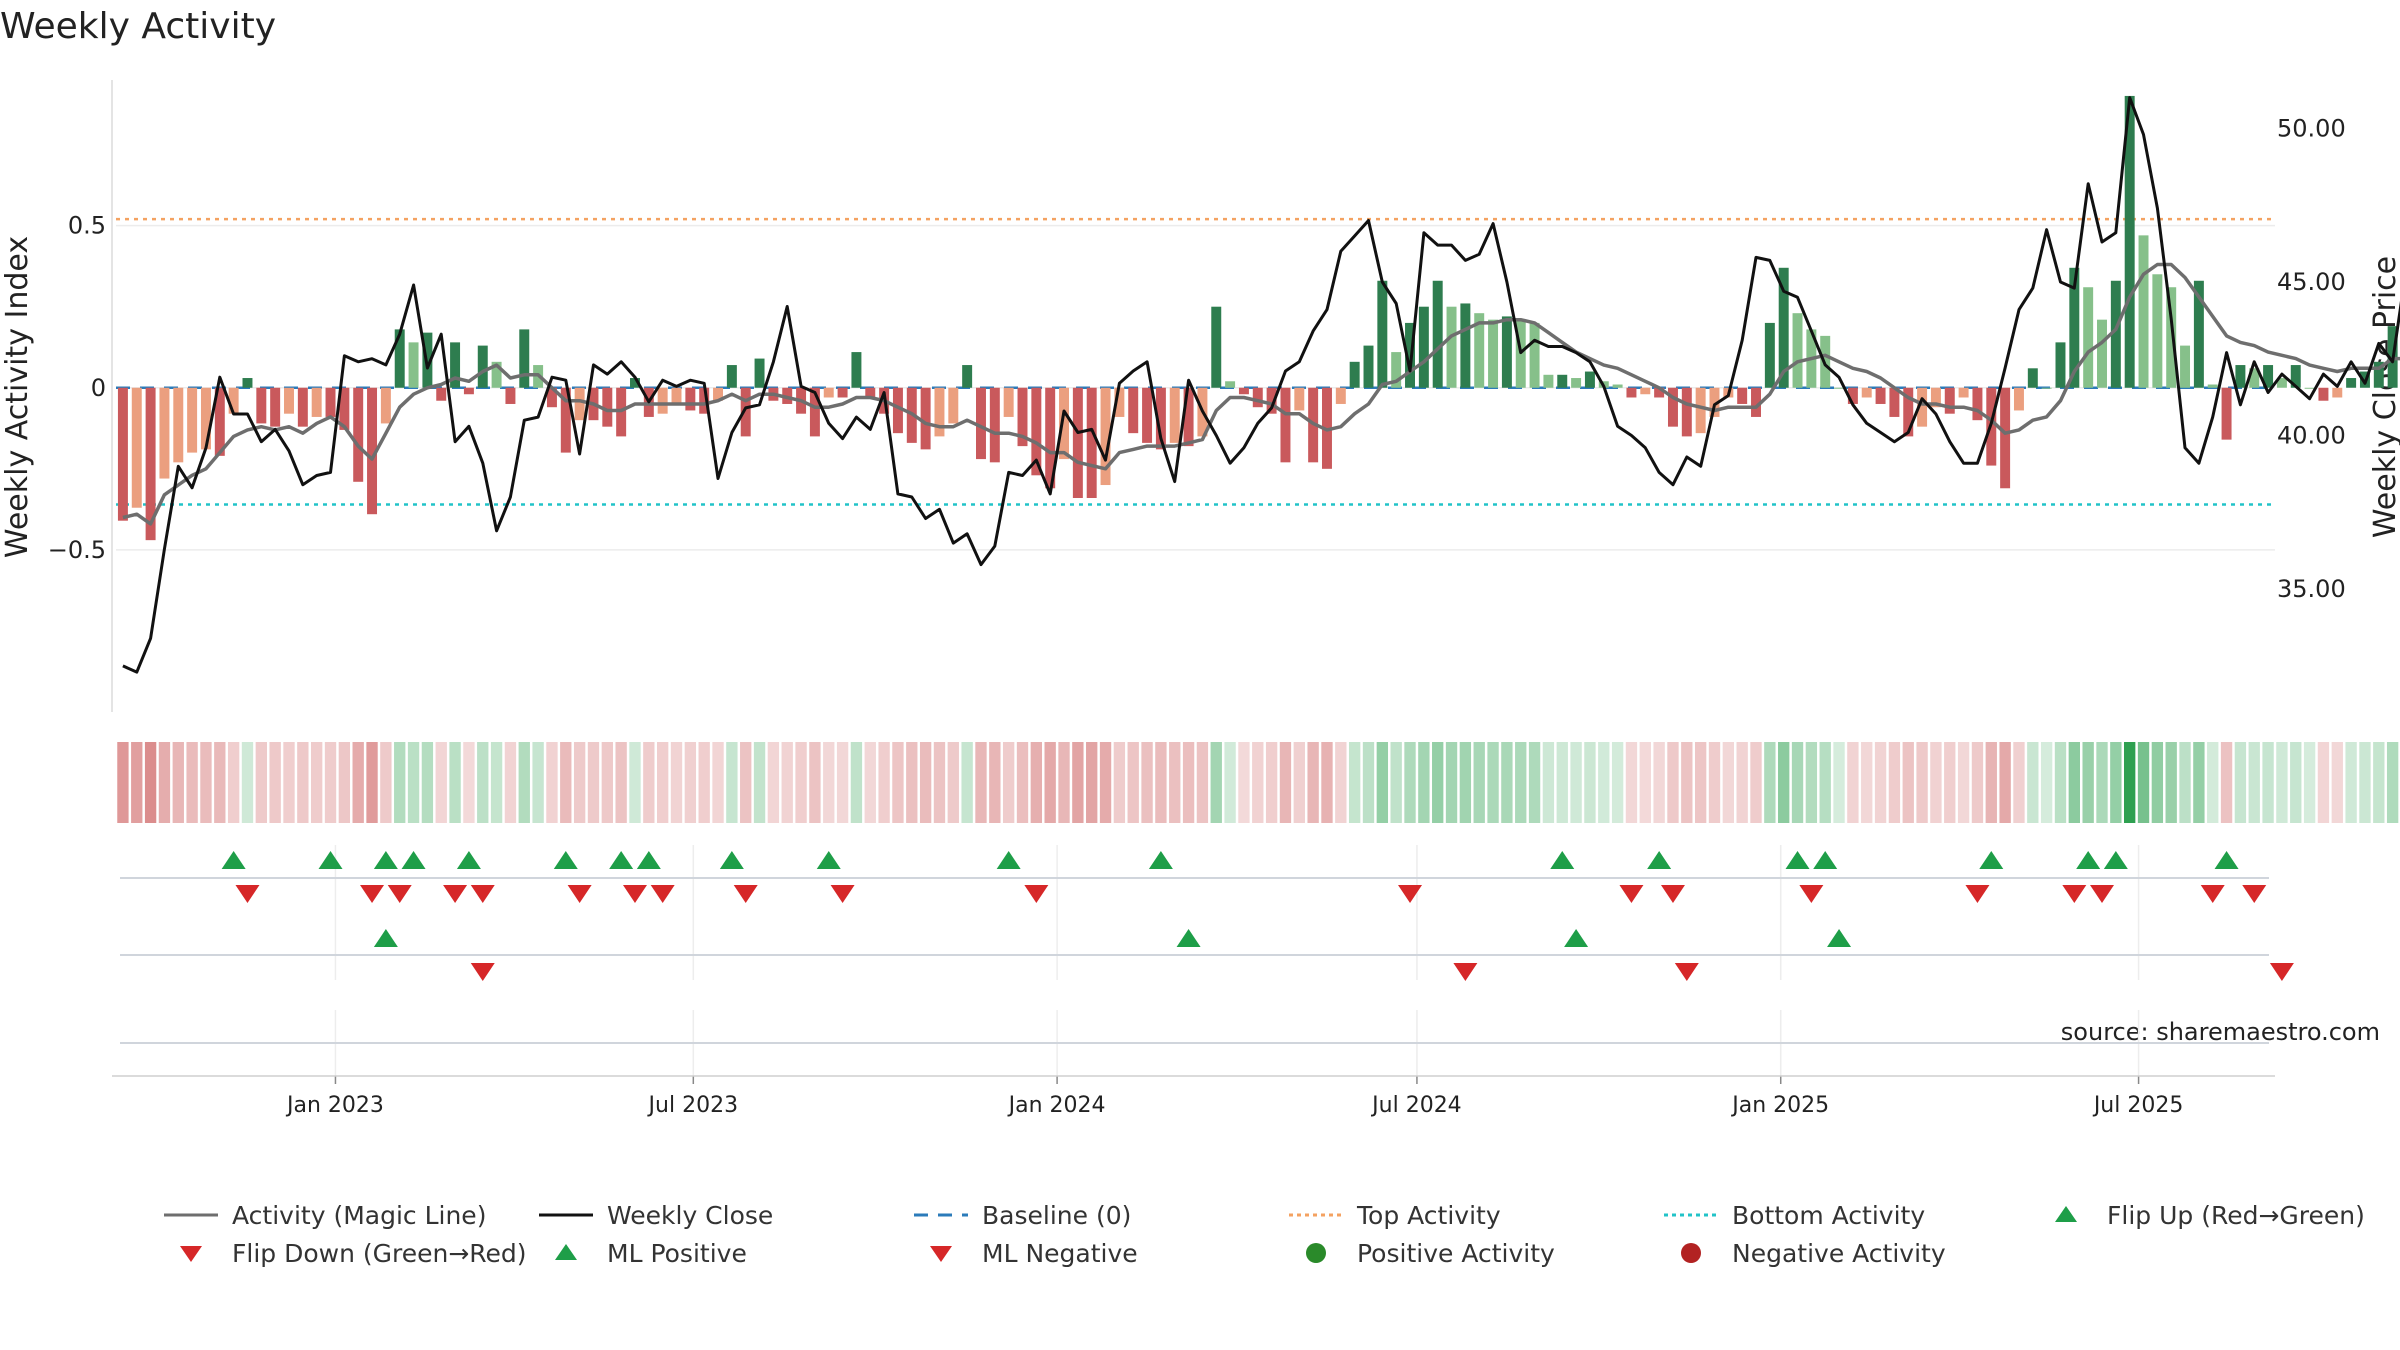  Describe the element at coordinates (2311, 282) in the screenshot. I see `y-right-tick-label: 45.00` at that location.